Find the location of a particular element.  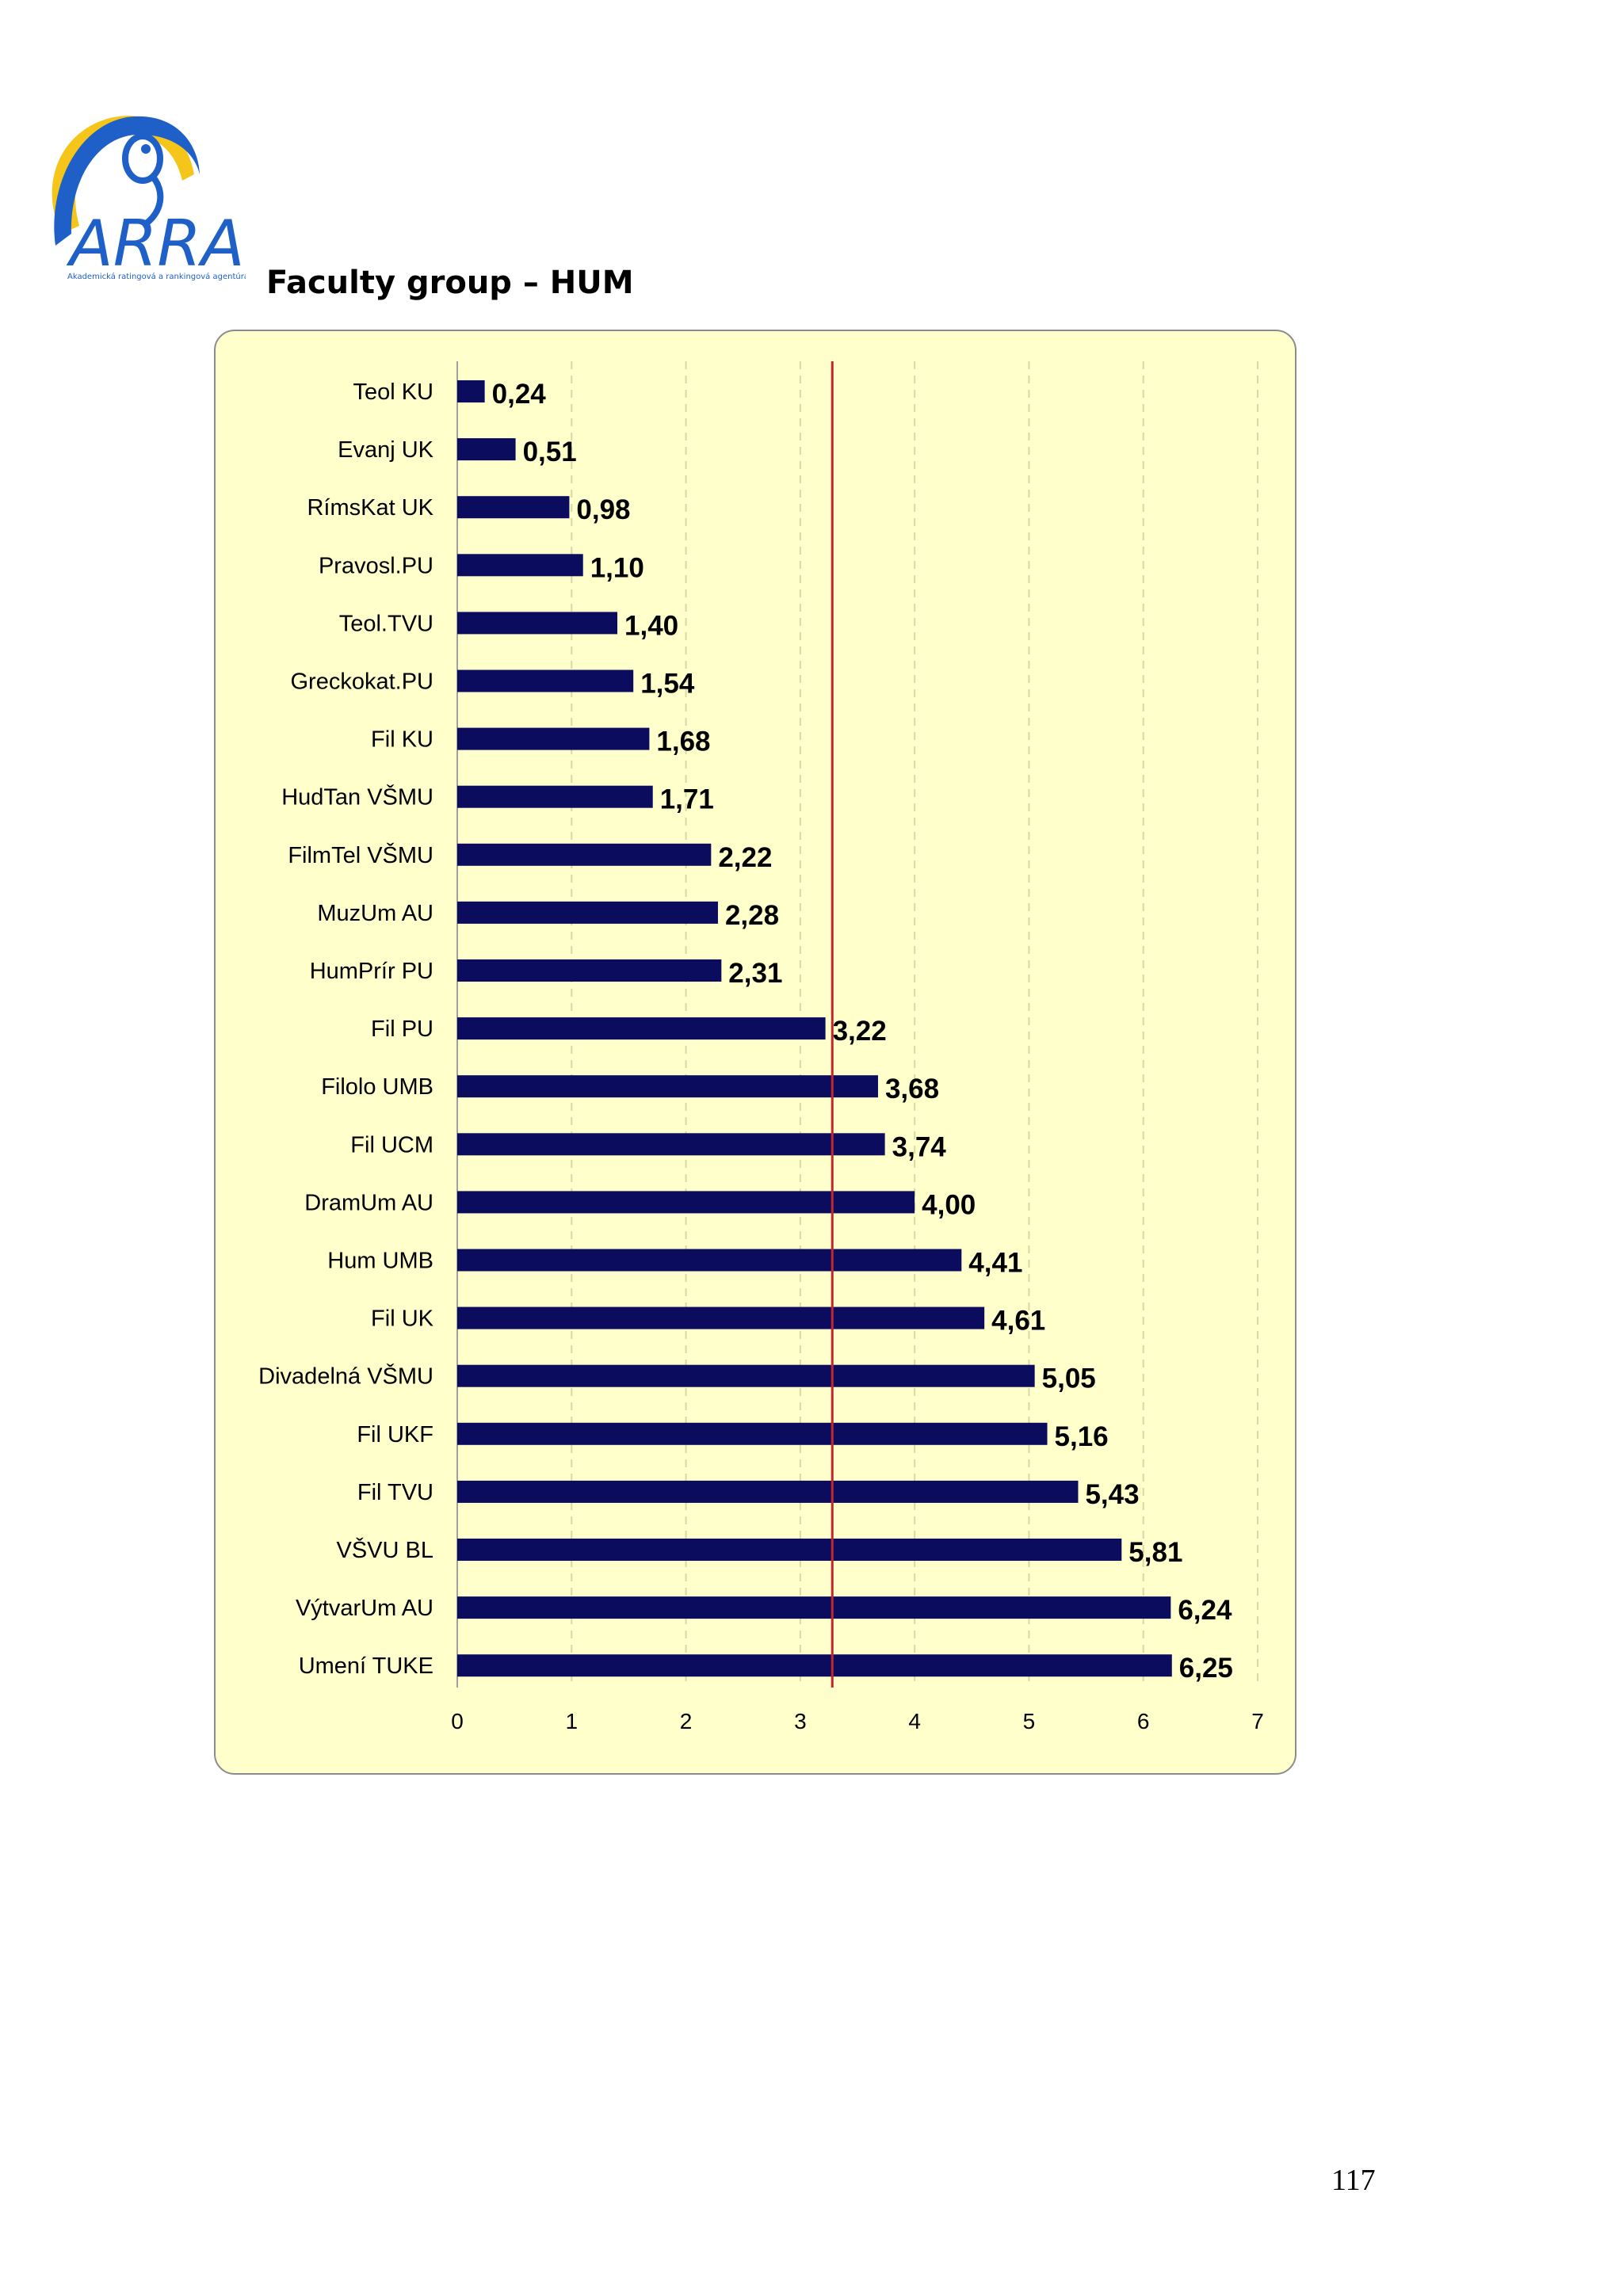

value-label: 2,31 is located at coordinates (755, 973).